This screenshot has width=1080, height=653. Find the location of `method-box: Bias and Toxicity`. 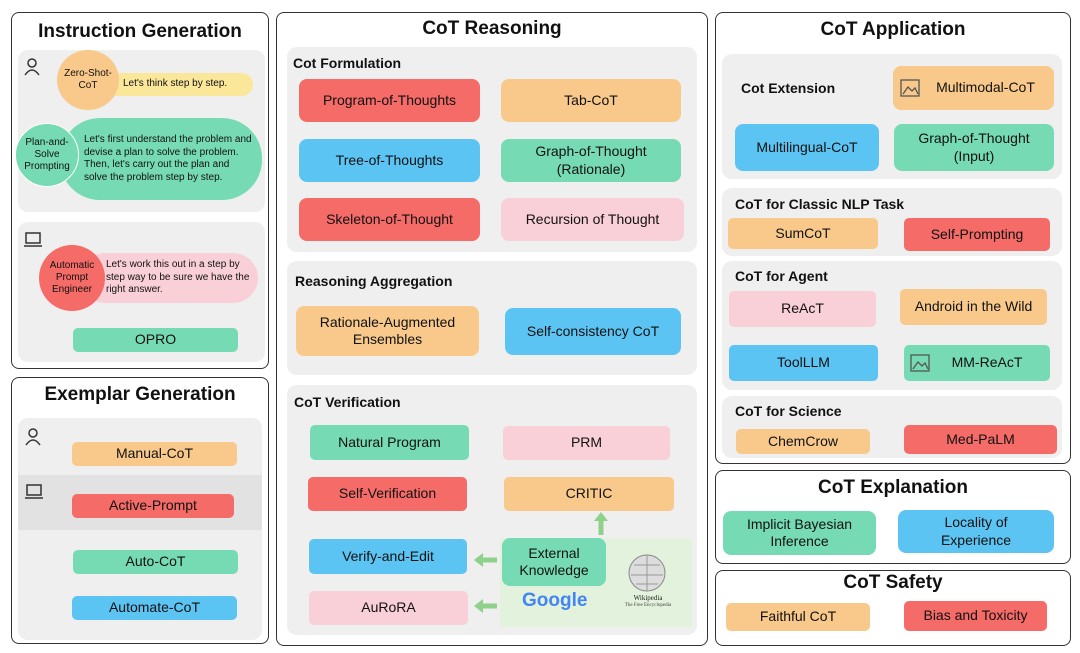

method-box: Bias and Toxicity is located at coordinates (975, 616).